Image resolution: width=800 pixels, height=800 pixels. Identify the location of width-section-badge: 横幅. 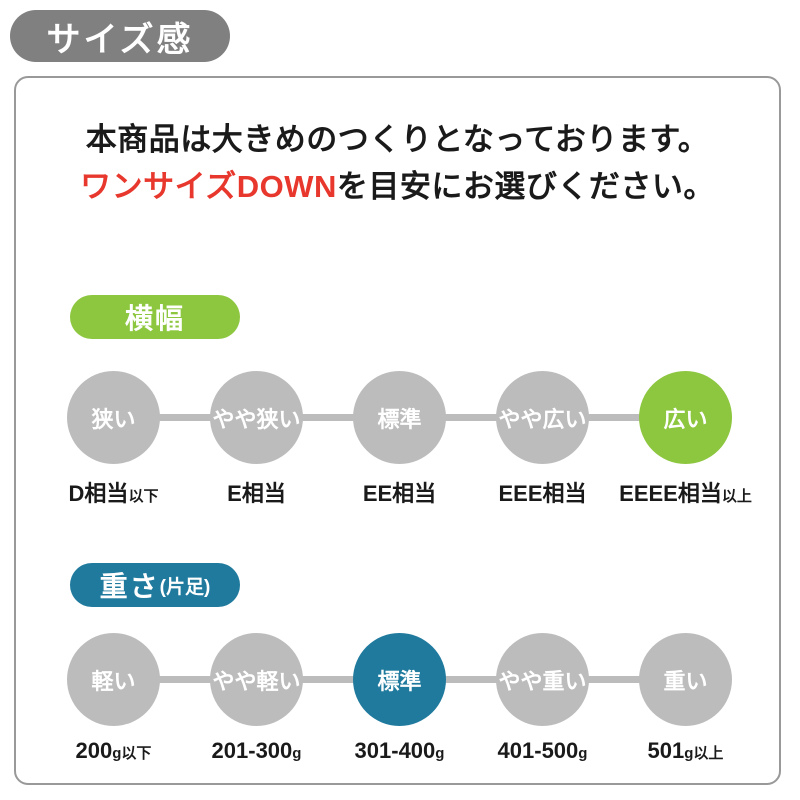
(155, 317).